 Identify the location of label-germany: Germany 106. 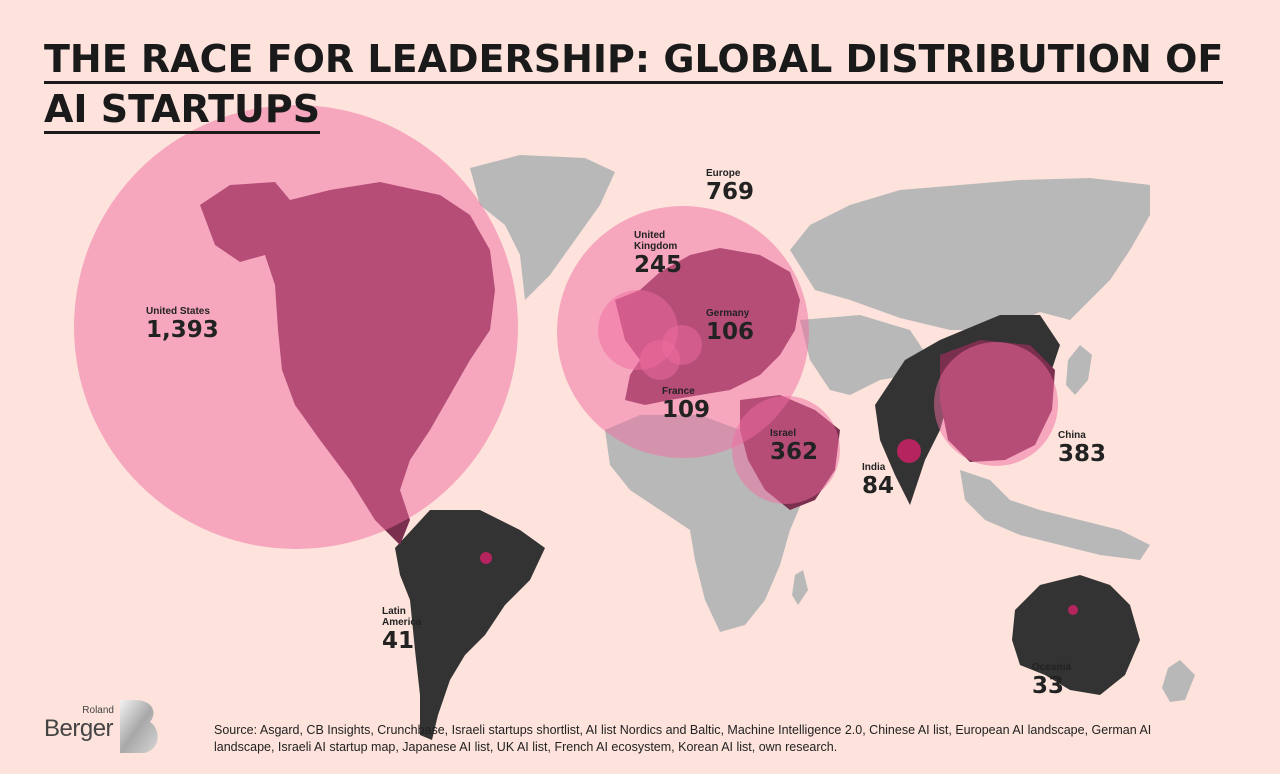
(730, 326).